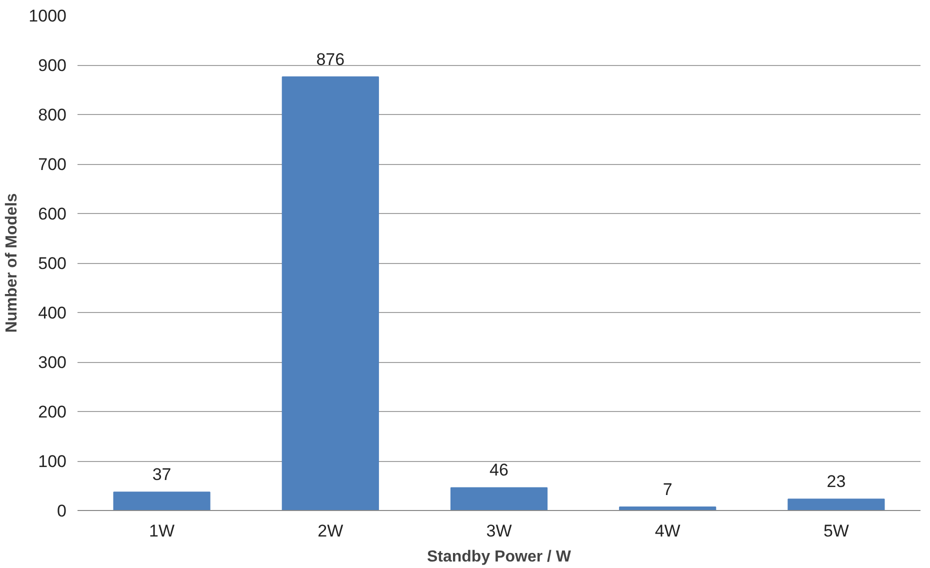 The height and width of the screenshot is (568, 930). Describe the element at coordinates (52, 65) in the screenshot. I see `y-tick-label: 900` at that location.